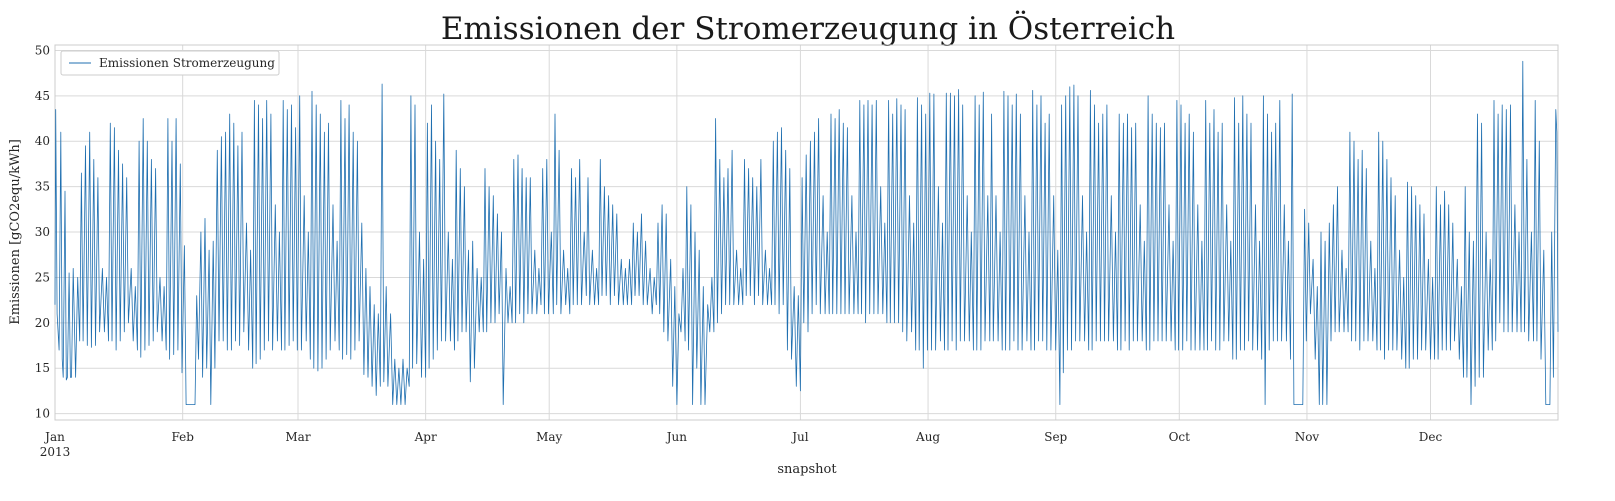 This screenshot has height=501, width=1615. I want to click on legend-label: Emissionen Stromerzeugung, so click(187, 63).